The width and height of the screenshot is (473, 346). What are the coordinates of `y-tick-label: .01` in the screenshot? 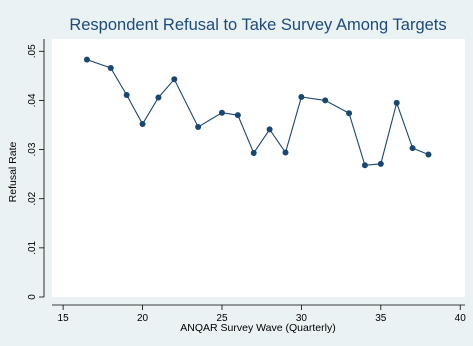 It's located at (32, 247).